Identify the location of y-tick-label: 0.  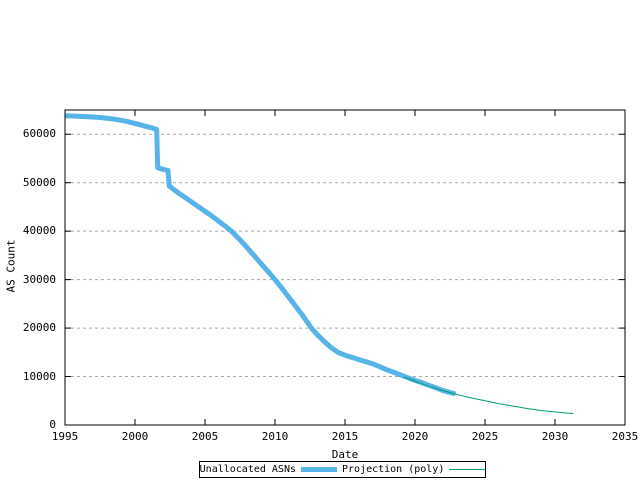
(52, 424).